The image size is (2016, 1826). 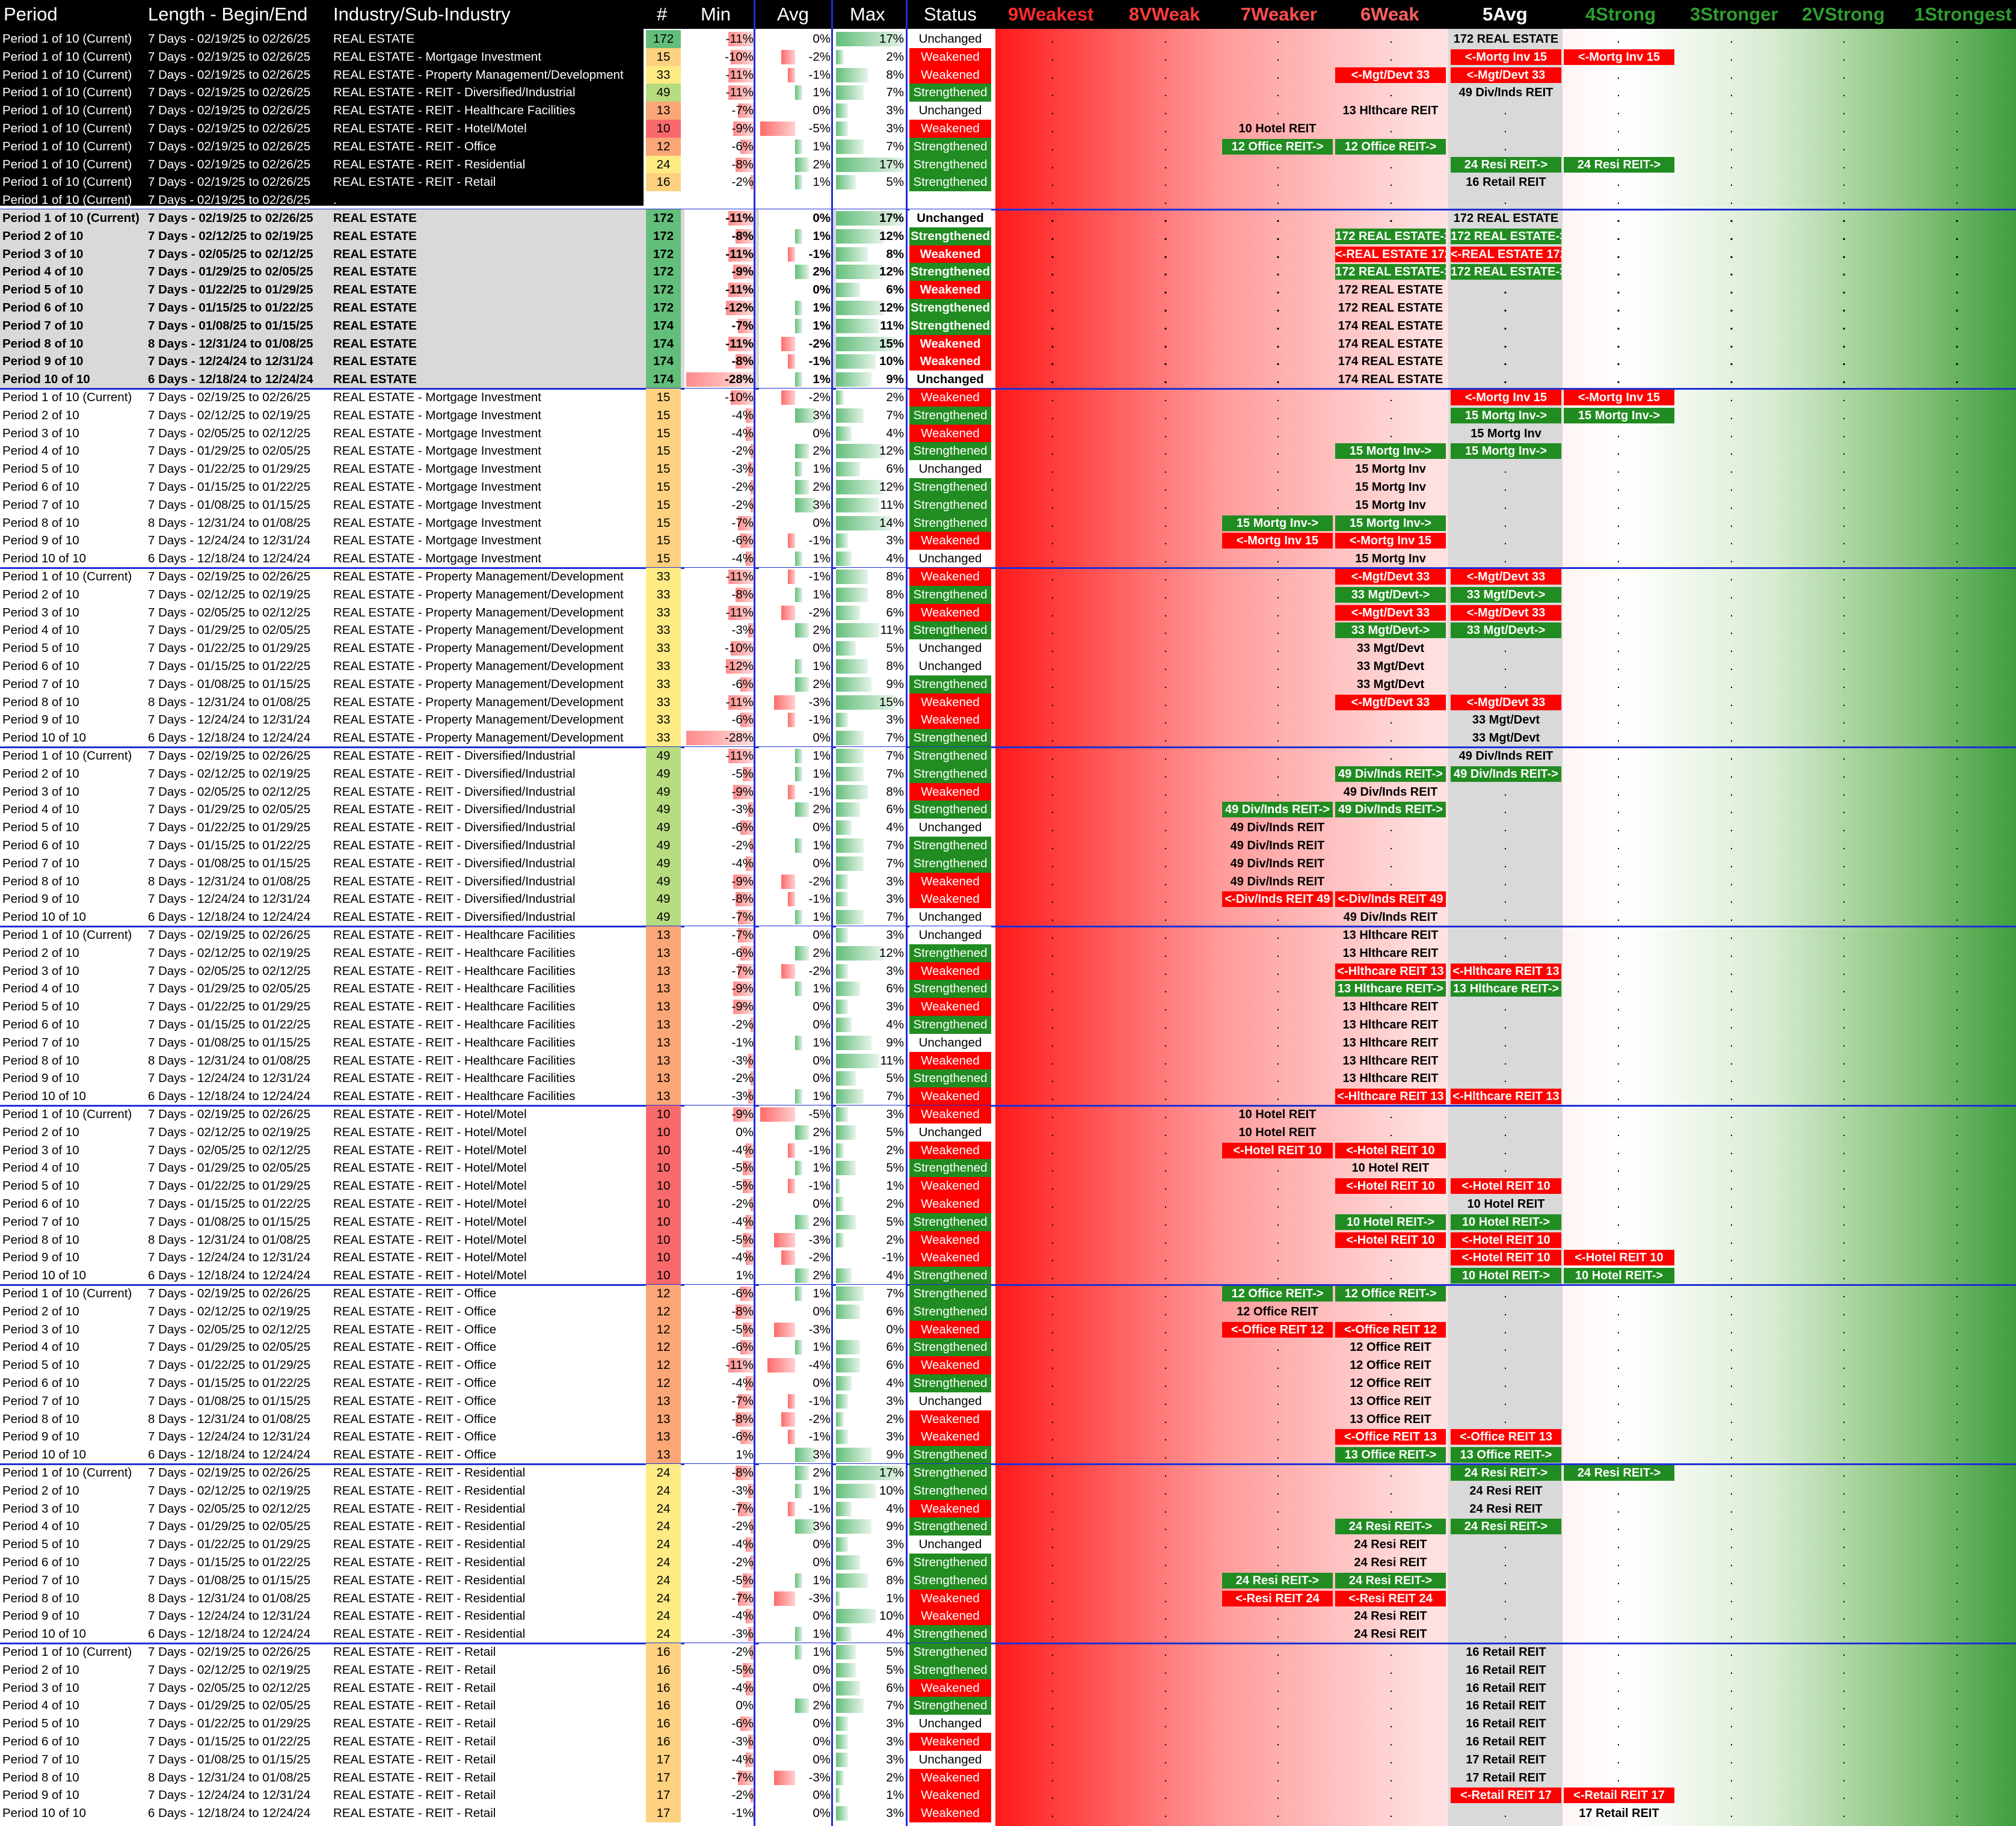 I want to click on header-band-1: 1Strongest, so click(x=1963, y=14).